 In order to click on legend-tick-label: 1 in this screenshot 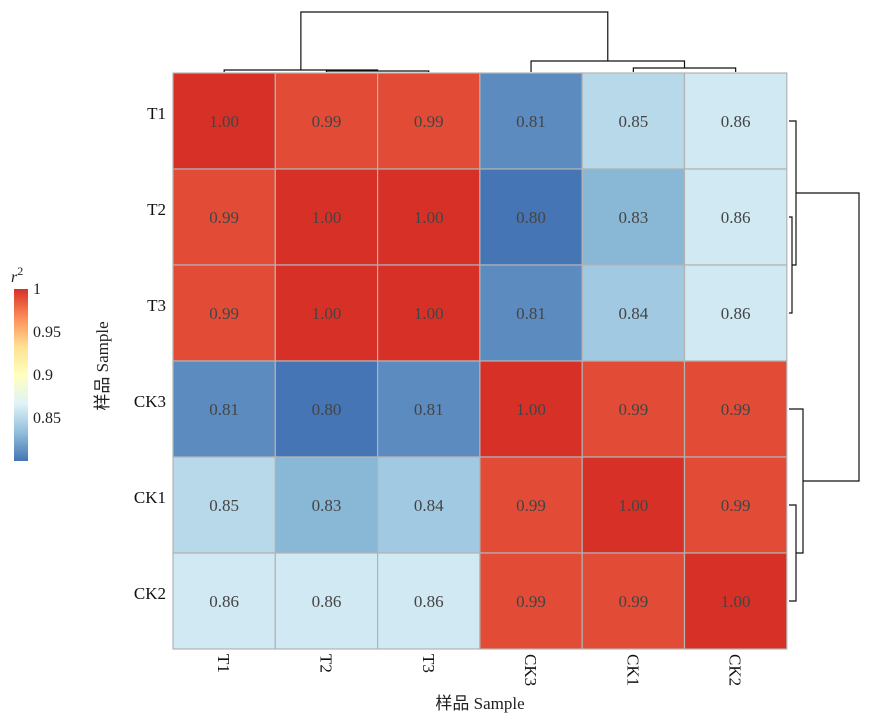, I will do `click(37, 289)`.